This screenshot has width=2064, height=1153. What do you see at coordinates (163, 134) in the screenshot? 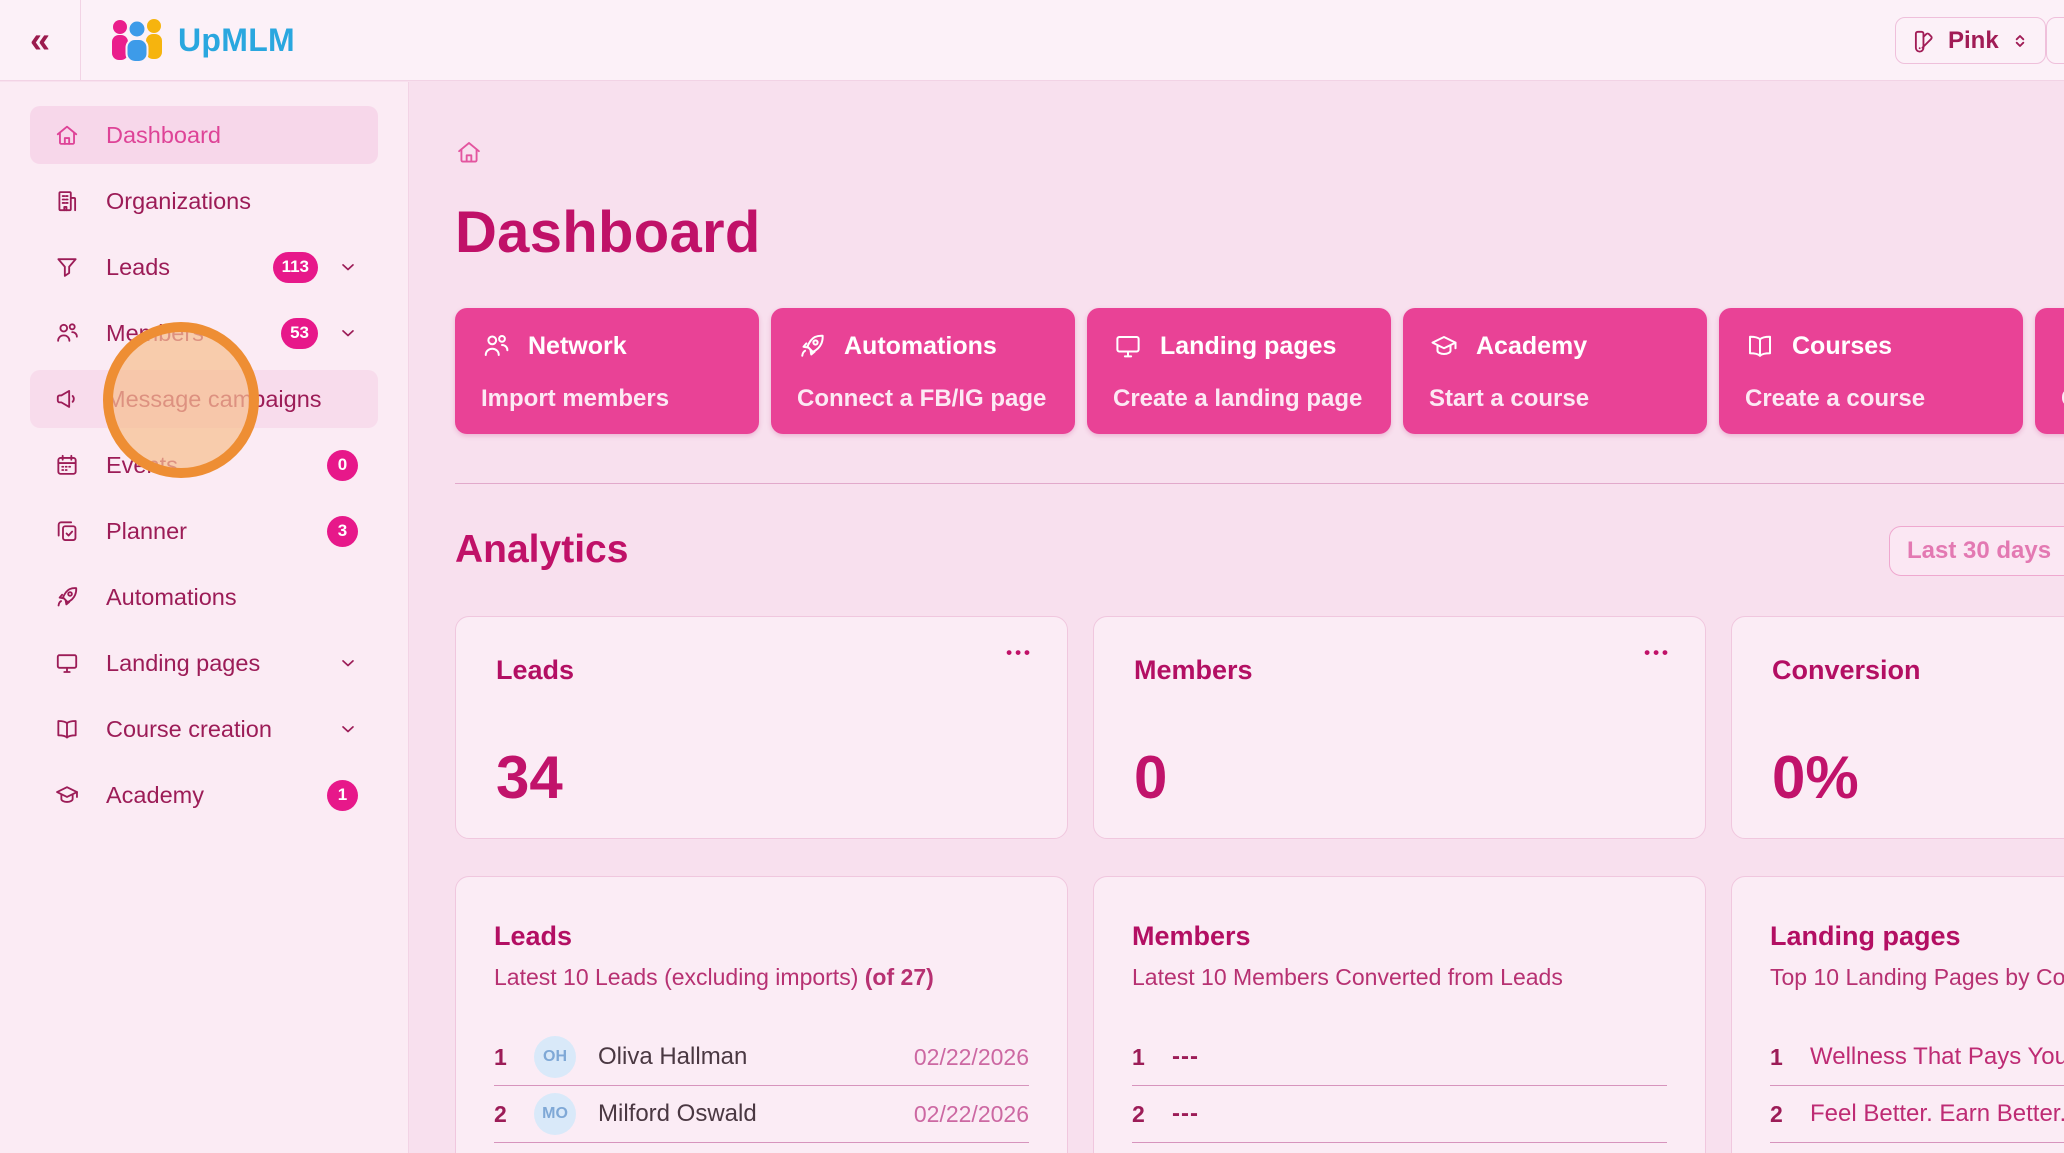
I see `sidebar-item-label: Dashboard` at bounding box center [163, 134].